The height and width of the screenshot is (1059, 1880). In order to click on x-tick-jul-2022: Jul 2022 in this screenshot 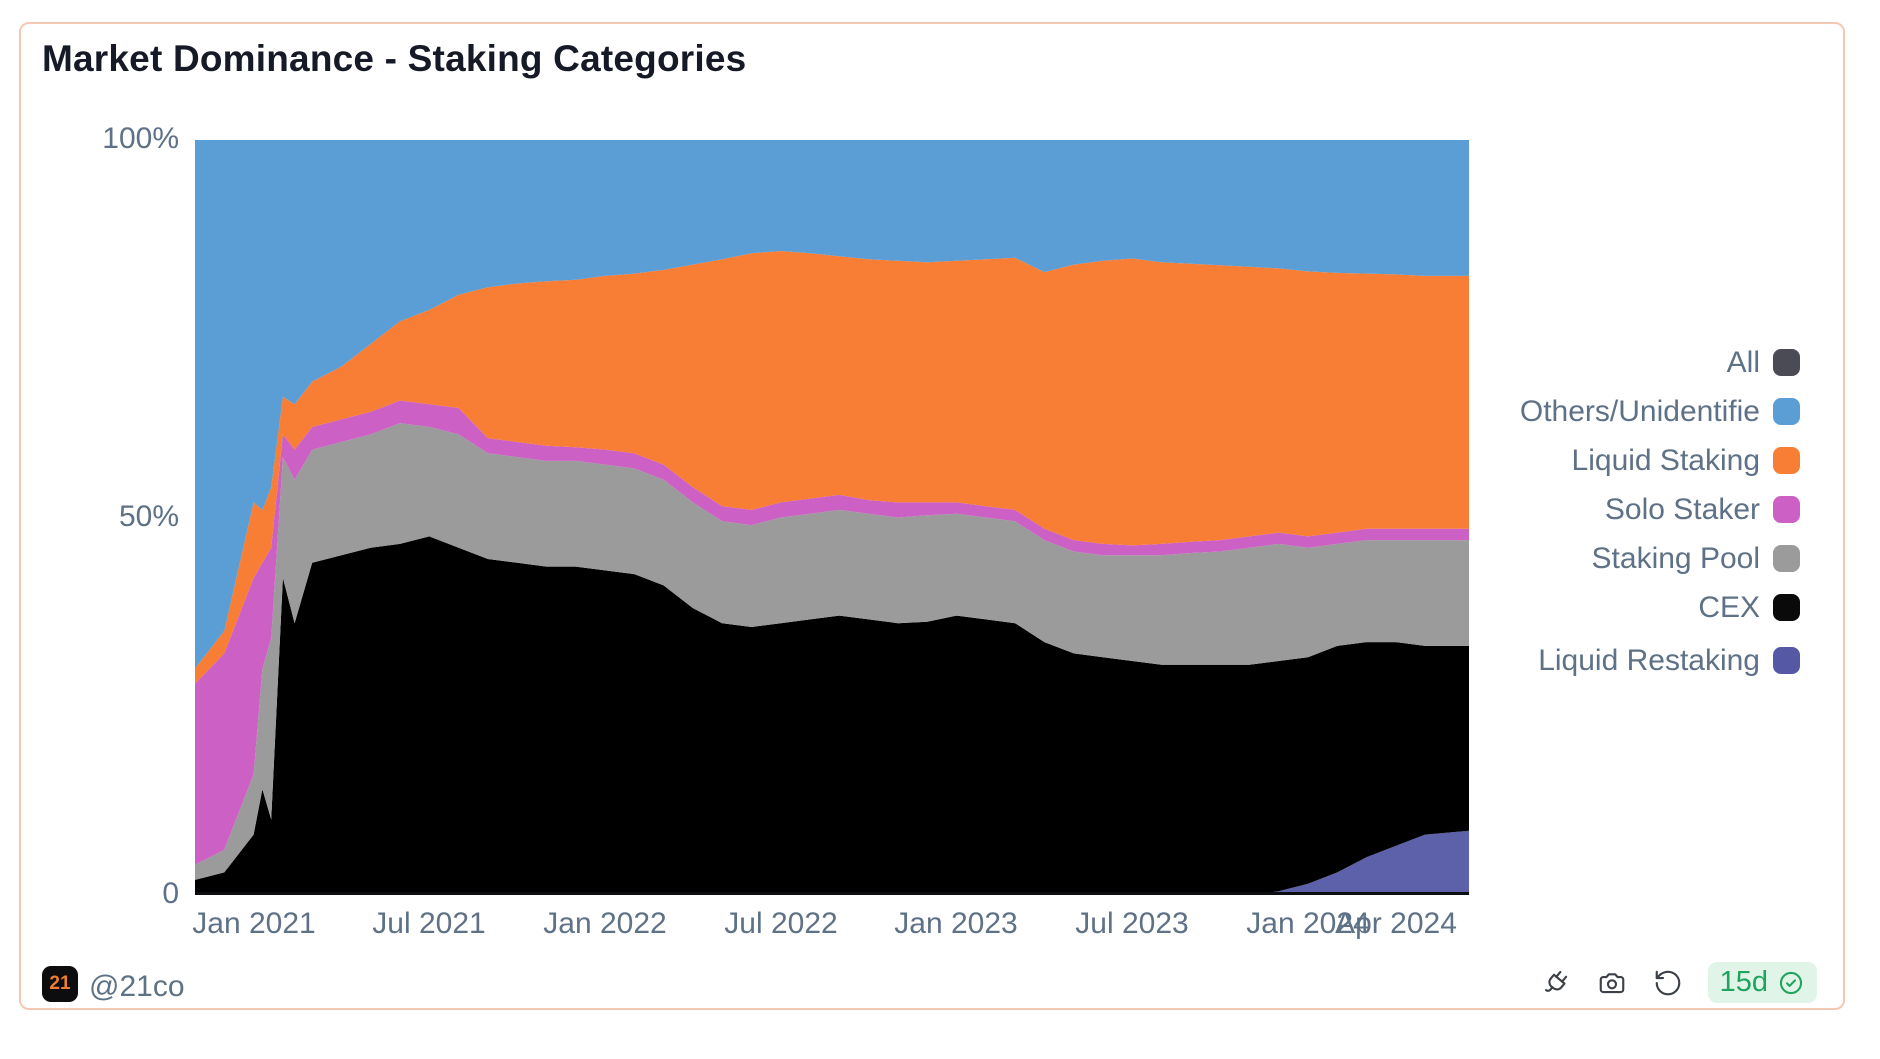, I will do `click(781, 923)`.